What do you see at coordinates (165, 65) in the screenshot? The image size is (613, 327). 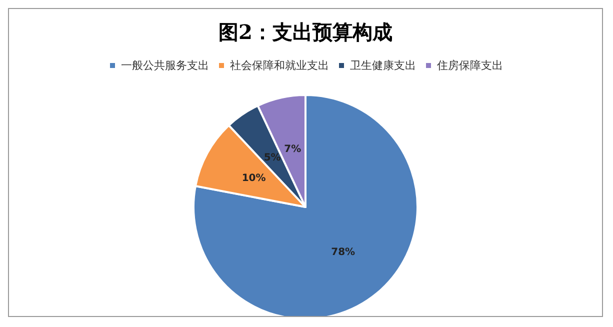 I see `legend-label: 一般公共服务支出` at bounding box center [165, 65].